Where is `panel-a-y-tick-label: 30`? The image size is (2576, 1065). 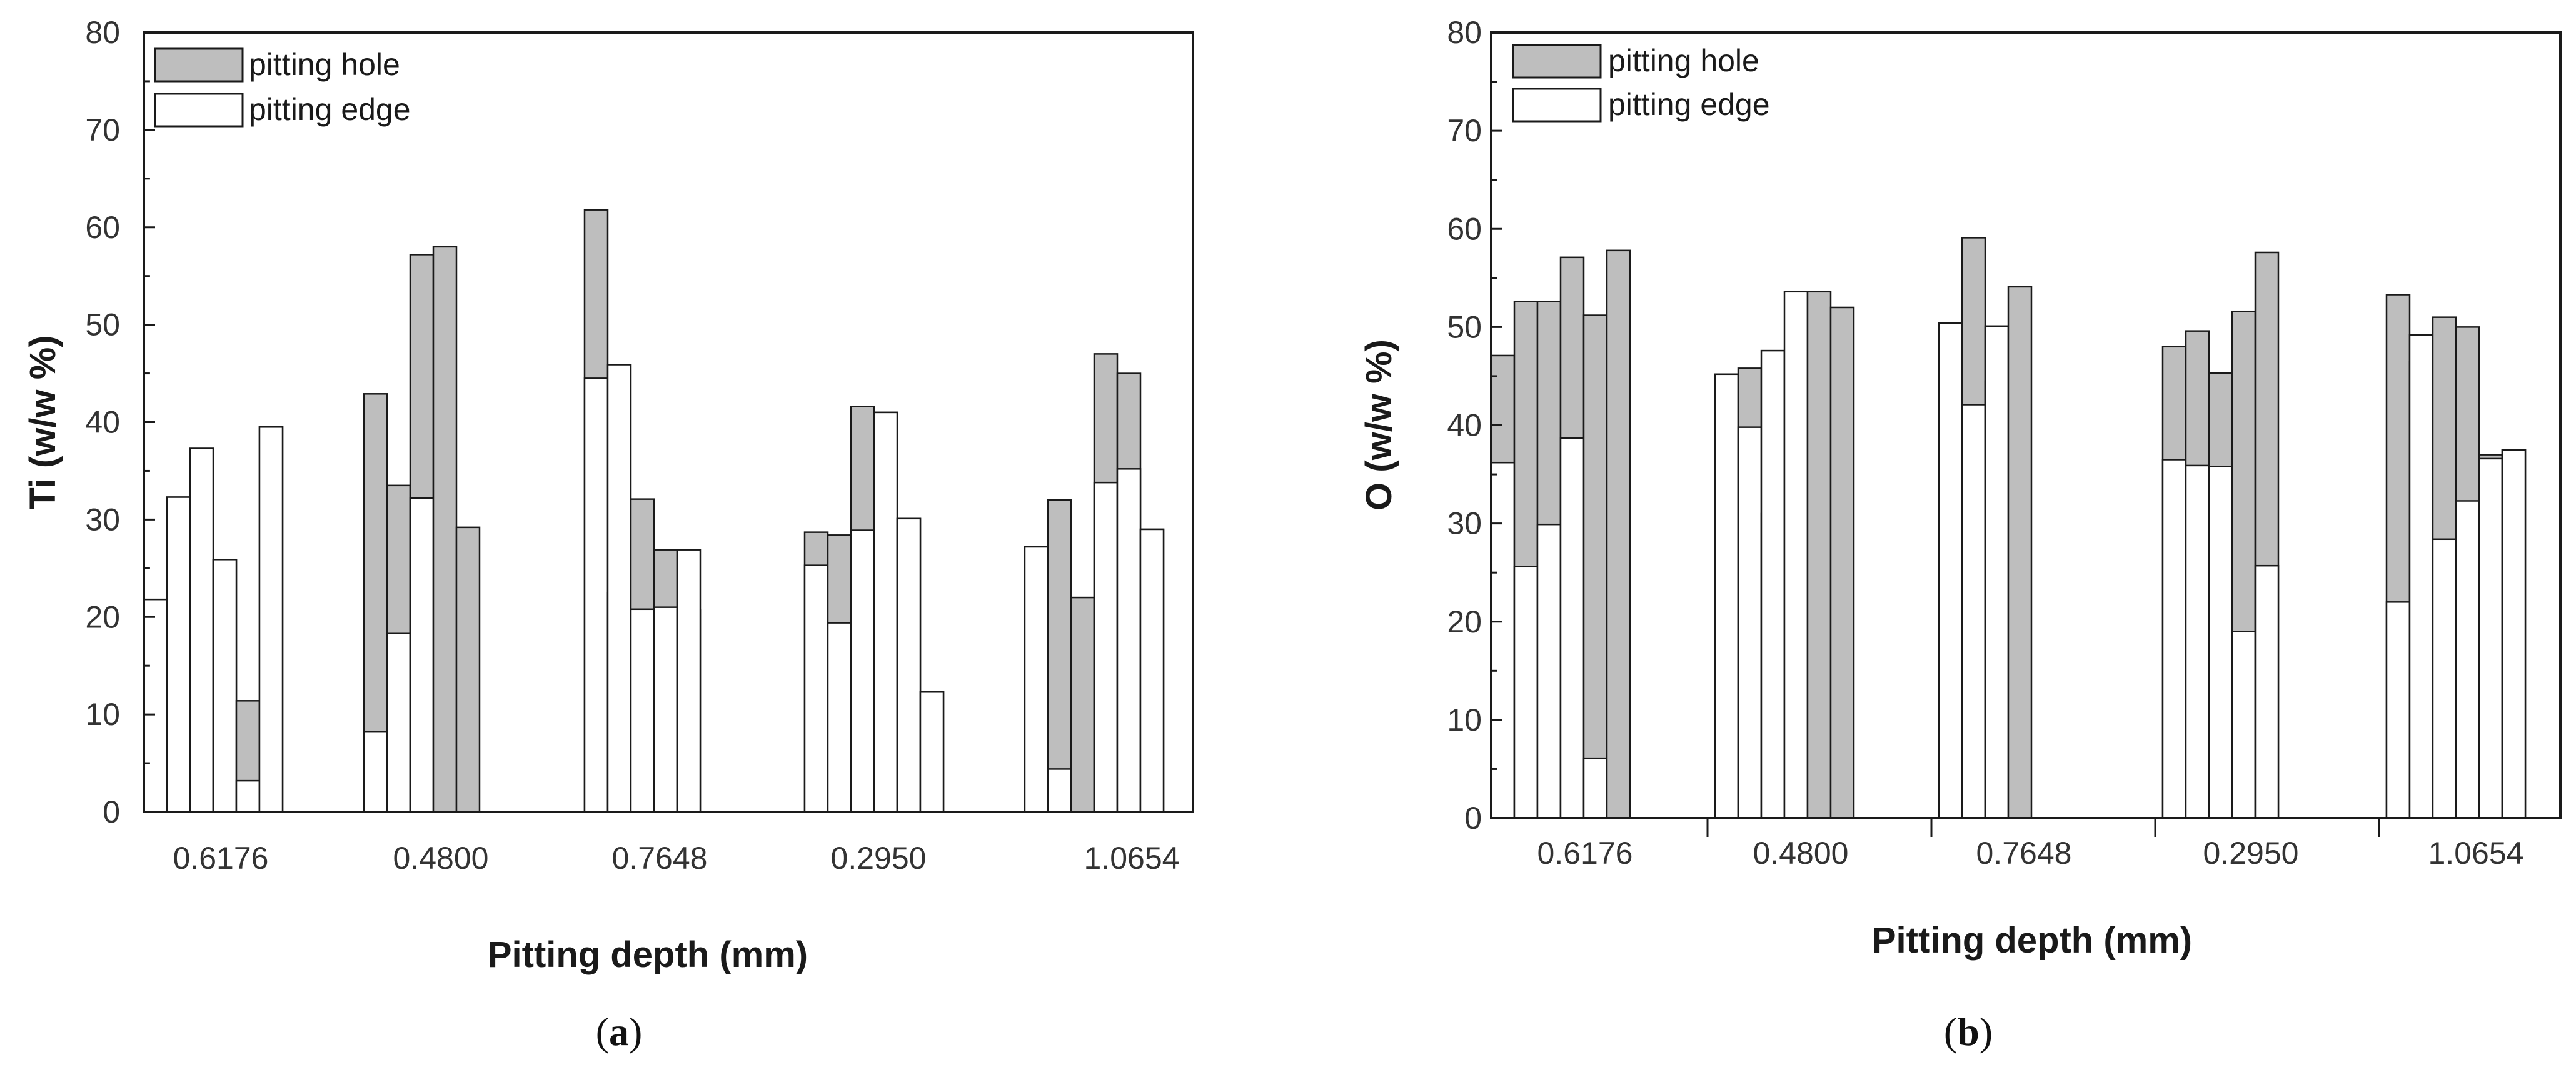
panel-a-y-tick-label: 30 is located at coordinates (102, 519).